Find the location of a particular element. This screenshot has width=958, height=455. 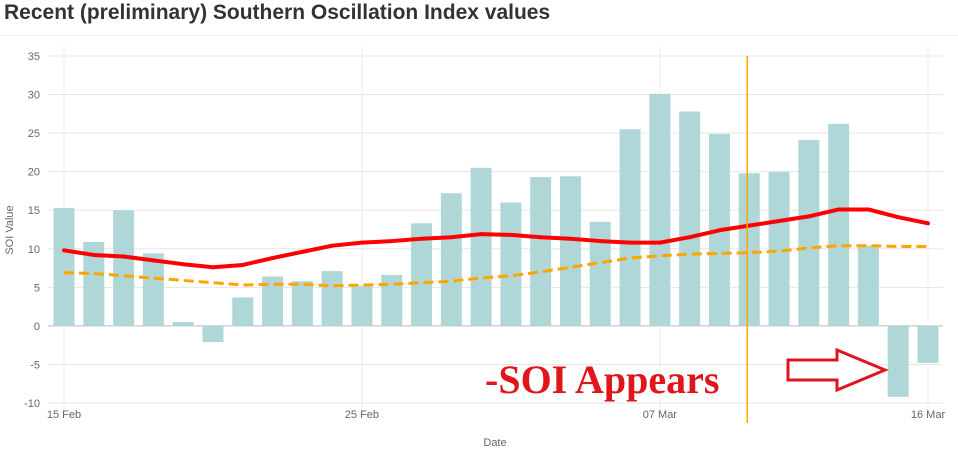

y-tick-label: 30 is located at coordinates (34, 96).